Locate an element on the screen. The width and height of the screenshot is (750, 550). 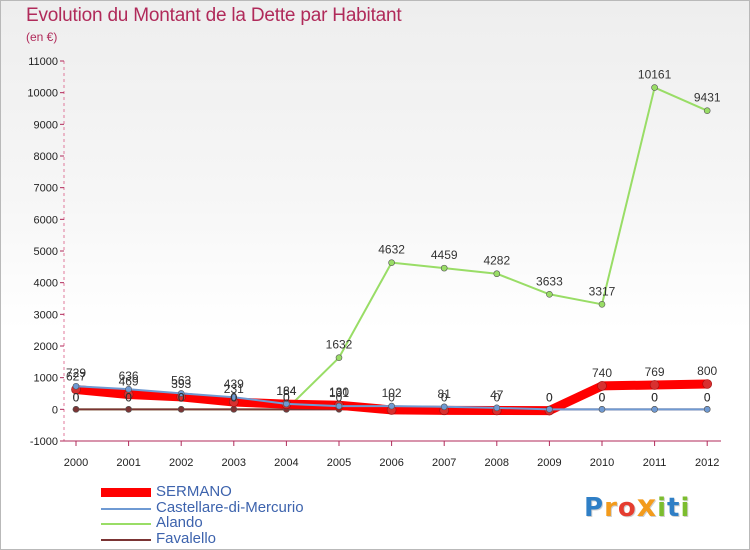
y-tick-label: 5000 is located at coordinates (46, 252).